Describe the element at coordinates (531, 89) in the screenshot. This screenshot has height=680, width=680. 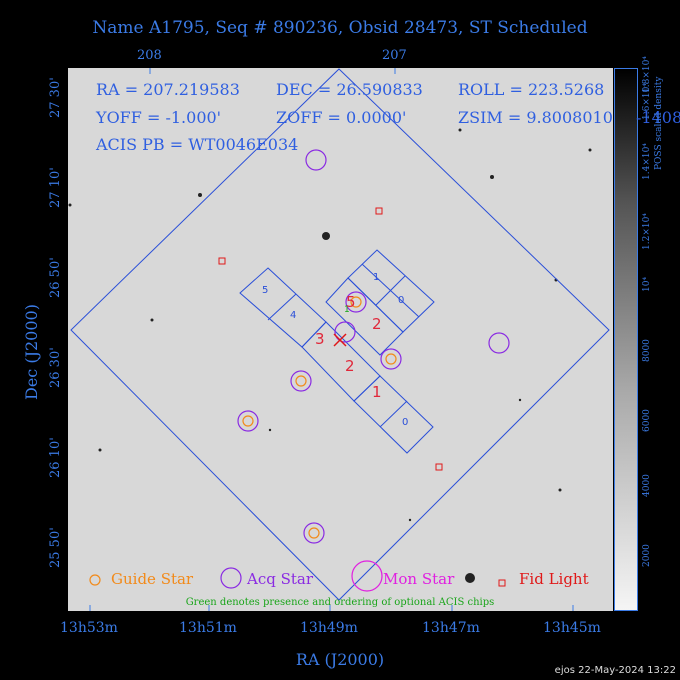
I see `roll-readout: ROLL = 223.5268` at that location.